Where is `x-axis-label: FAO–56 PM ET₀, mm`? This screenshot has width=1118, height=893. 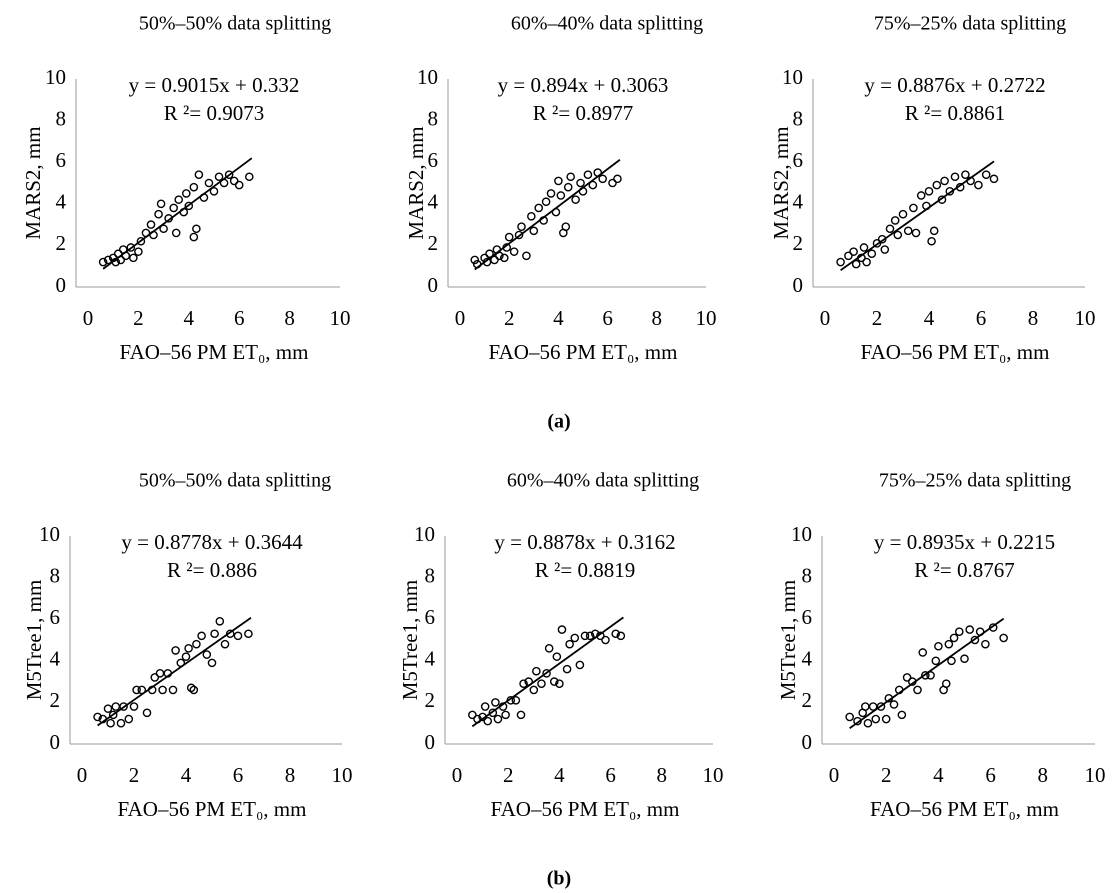
x-axis-label: FAO–56 PM ET₀, mm is located at coordinates (583, 352).